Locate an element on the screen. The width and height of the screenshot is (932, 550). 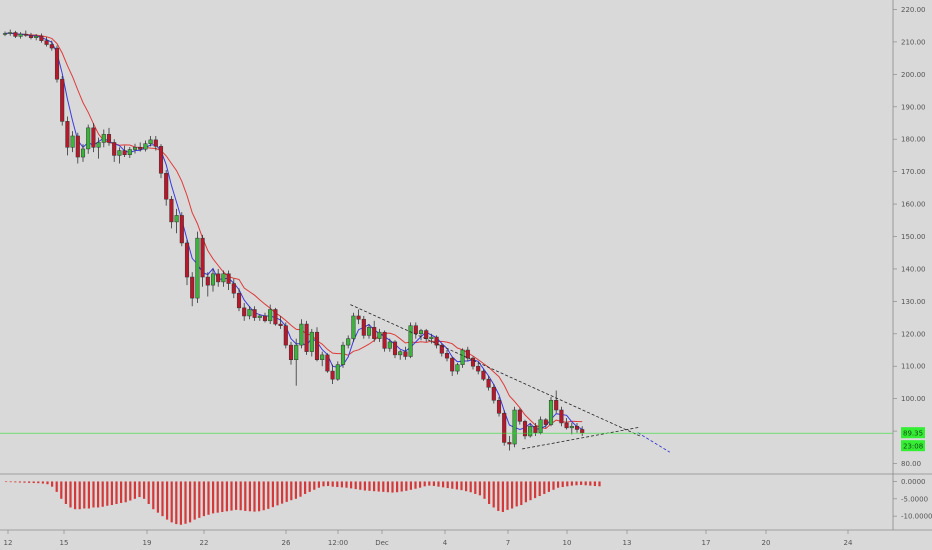
price-tick-label: 210.00 is located at coordinates (913, 42).